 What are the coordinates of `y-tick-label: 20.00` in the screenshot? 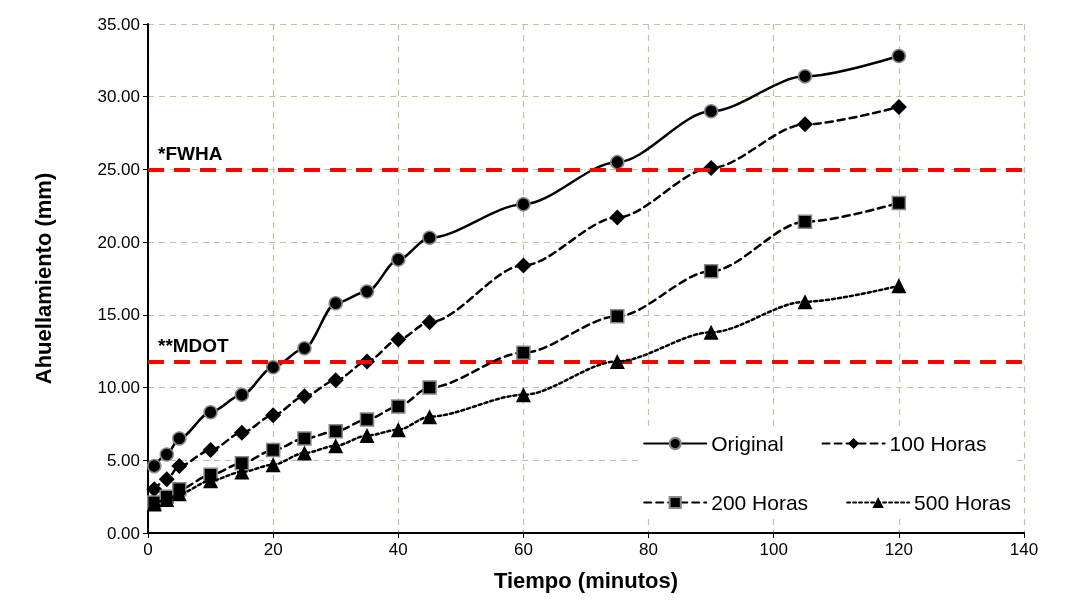 It's located at (118, 242).